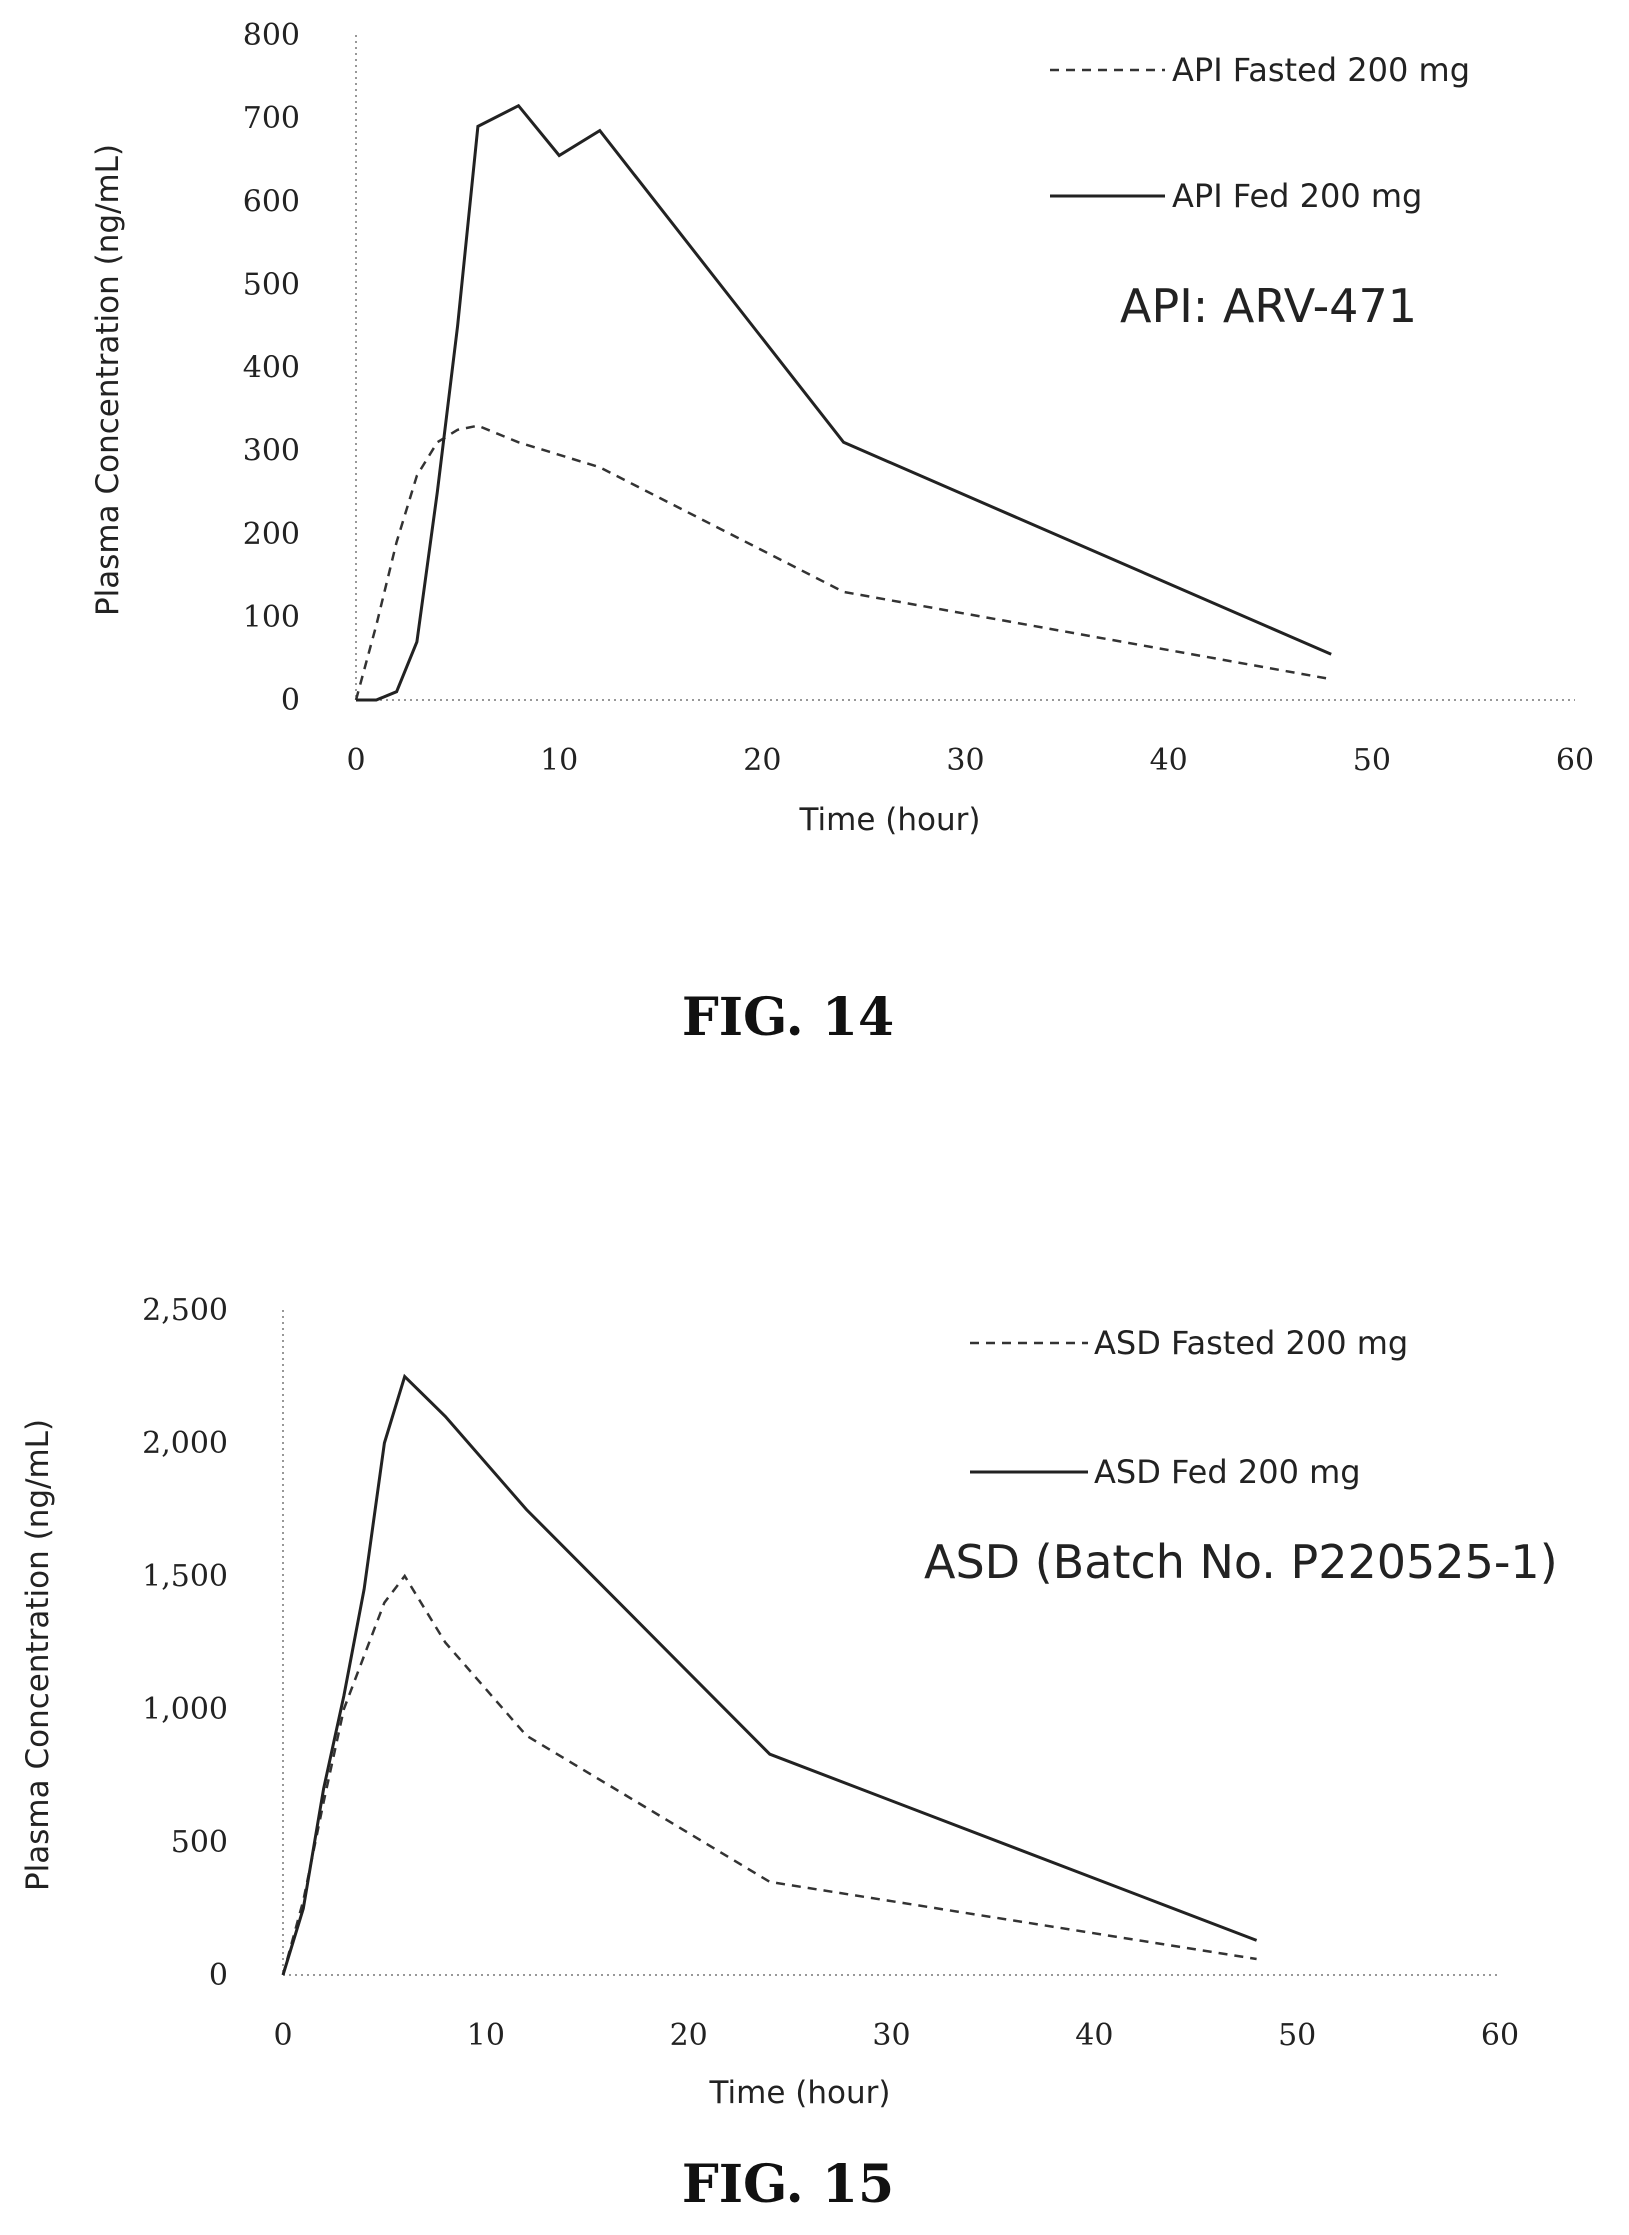 The height and width of the screenshot is (2235, 1629). What do you see at coordinates (800, 2093) in the screenshot?
I see `chart2-x-axis-label: Time (hour)` at bounding box center [800, 2093].